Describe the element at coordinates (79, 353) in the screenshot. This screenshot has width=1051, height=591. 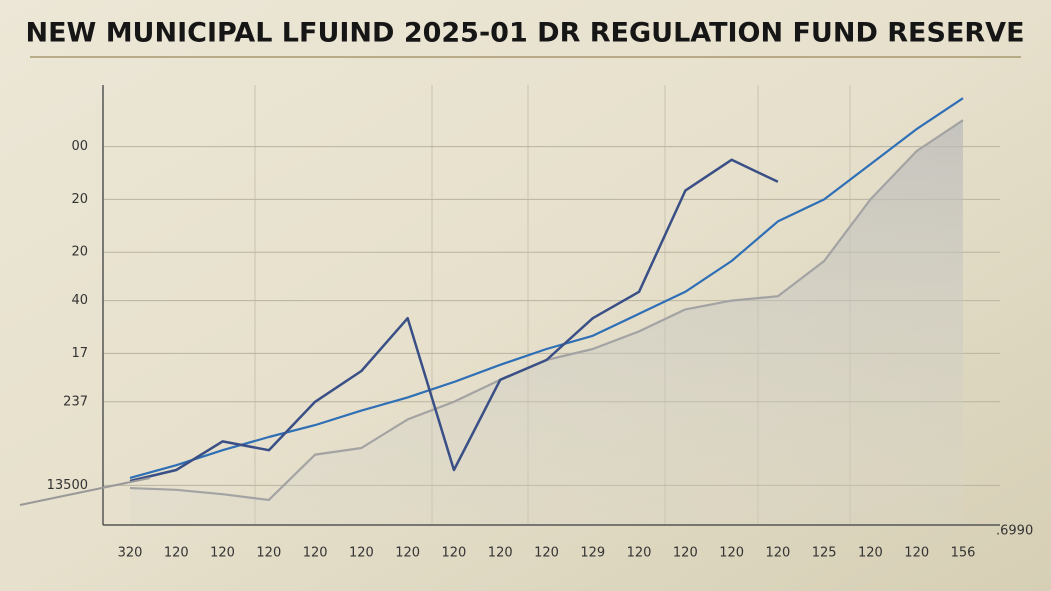
I see `y-tick-label: 17` at that location.